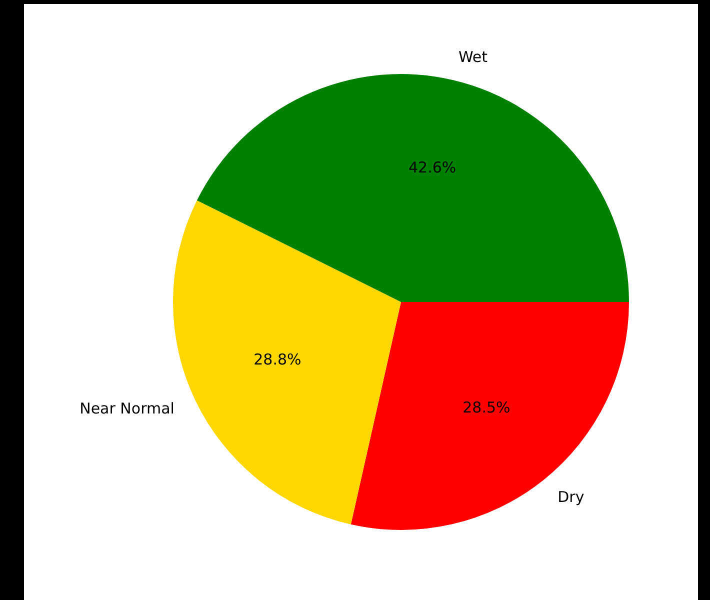 Image resolution: width=710 pixels, height=600 pixels. Describe the element at coordinates (127, 408) in the screenshot. I see `slice-label: Near Normal` at that location.